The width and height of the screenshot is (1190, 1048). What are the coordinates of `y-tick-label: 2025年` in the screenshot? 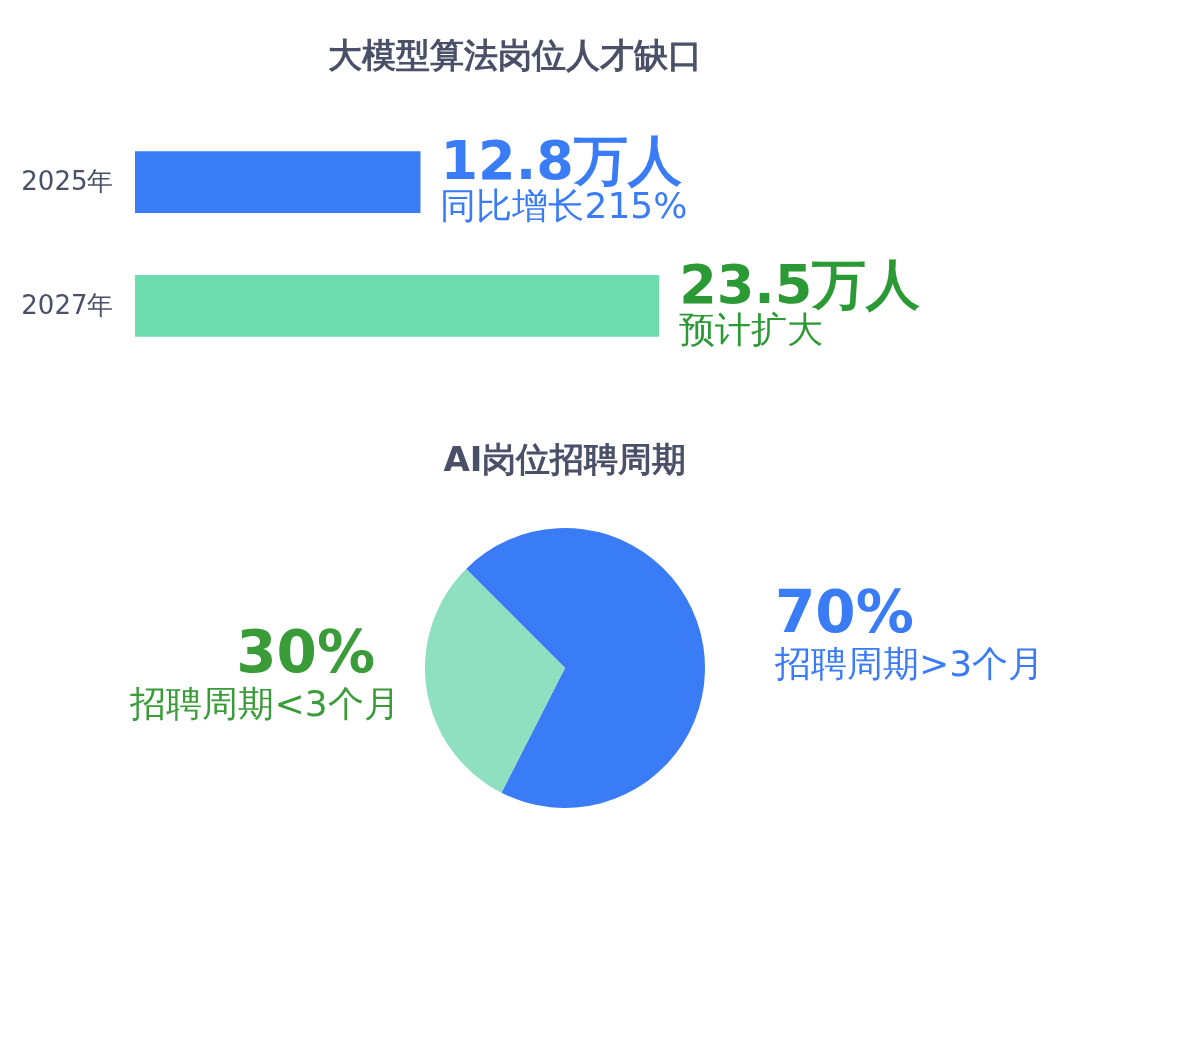 It's located at (67, 181).